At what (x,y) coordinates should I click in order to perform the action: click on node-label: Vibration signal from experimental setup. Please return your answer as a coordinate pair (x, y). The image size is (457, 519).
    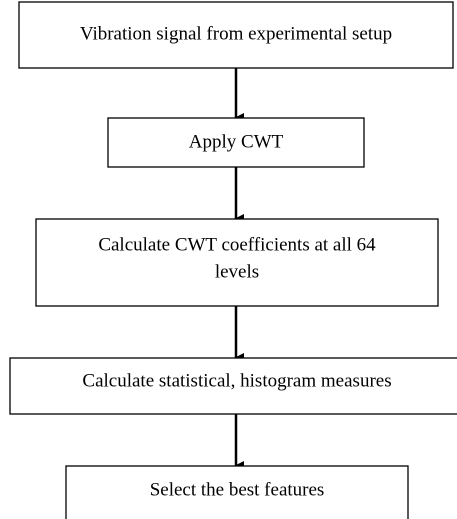
    Looking at the image, I should click on (236, 33).